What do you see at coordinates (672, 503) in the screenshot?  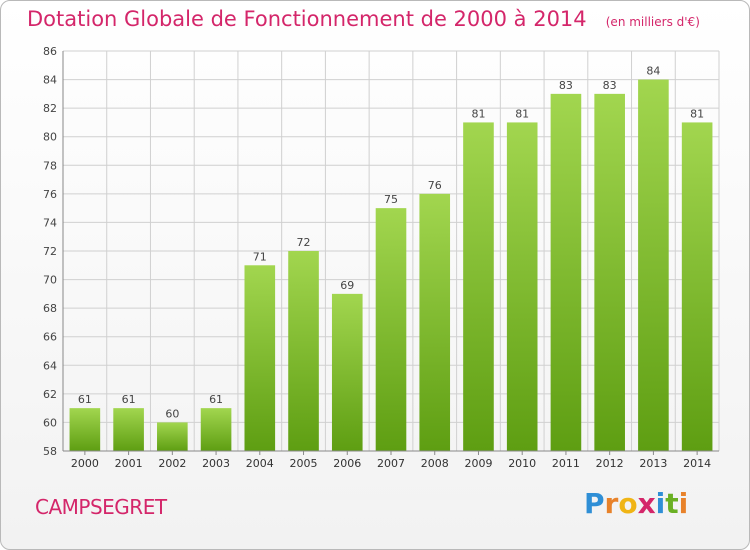 I see `logo-letter: t` at bounding box center [672, 503].